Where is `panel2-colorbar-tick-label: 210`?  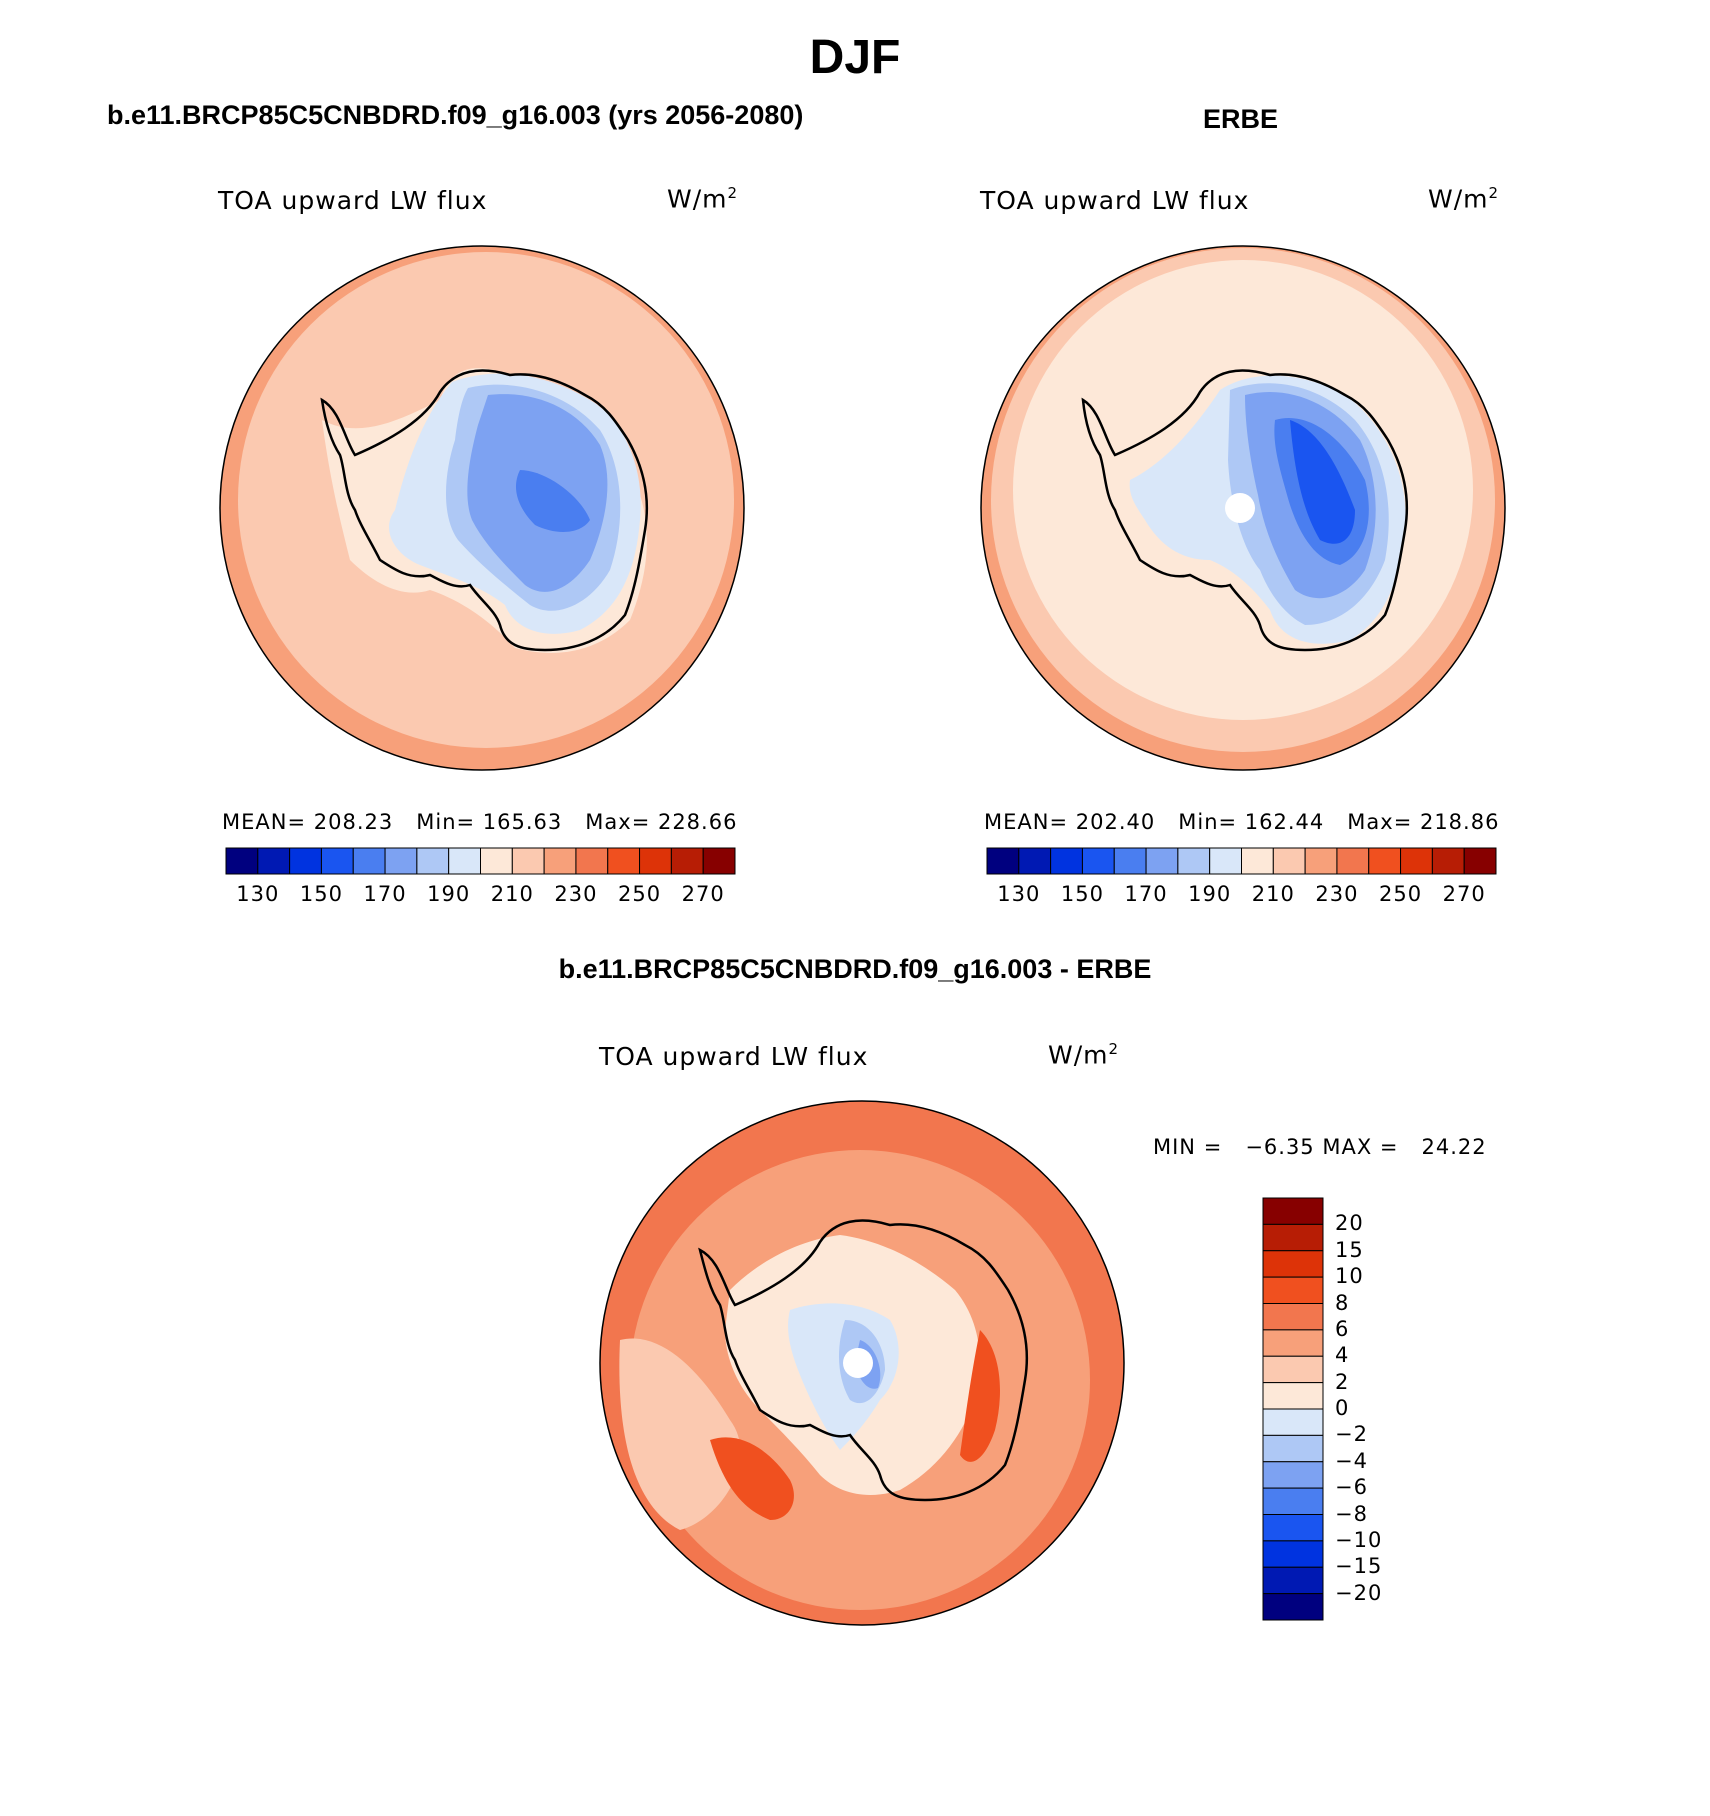 panel2-colorbar-tick-label: 210 is located at coordinates (1273, 894).